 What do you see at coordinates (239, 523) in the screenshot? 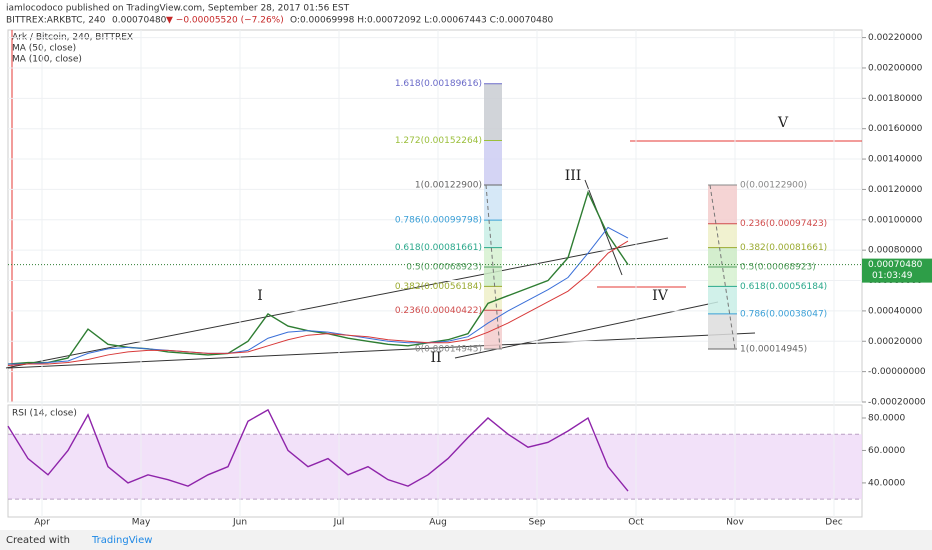
I see `x-tick-label: Jun` at bounding box center [239, 523].